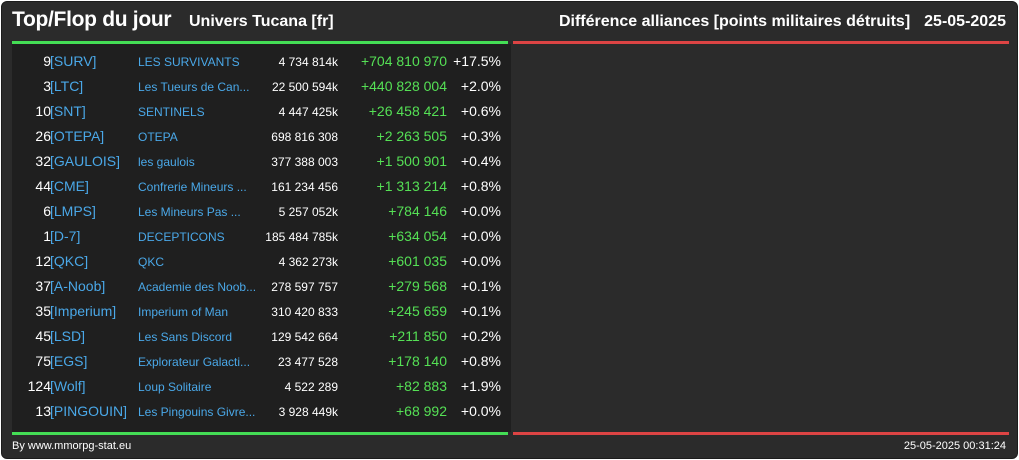  Describe the element at coordinates (301, 237) in the screenshot. I see `alliance-points: 185 484 785k` at that location.